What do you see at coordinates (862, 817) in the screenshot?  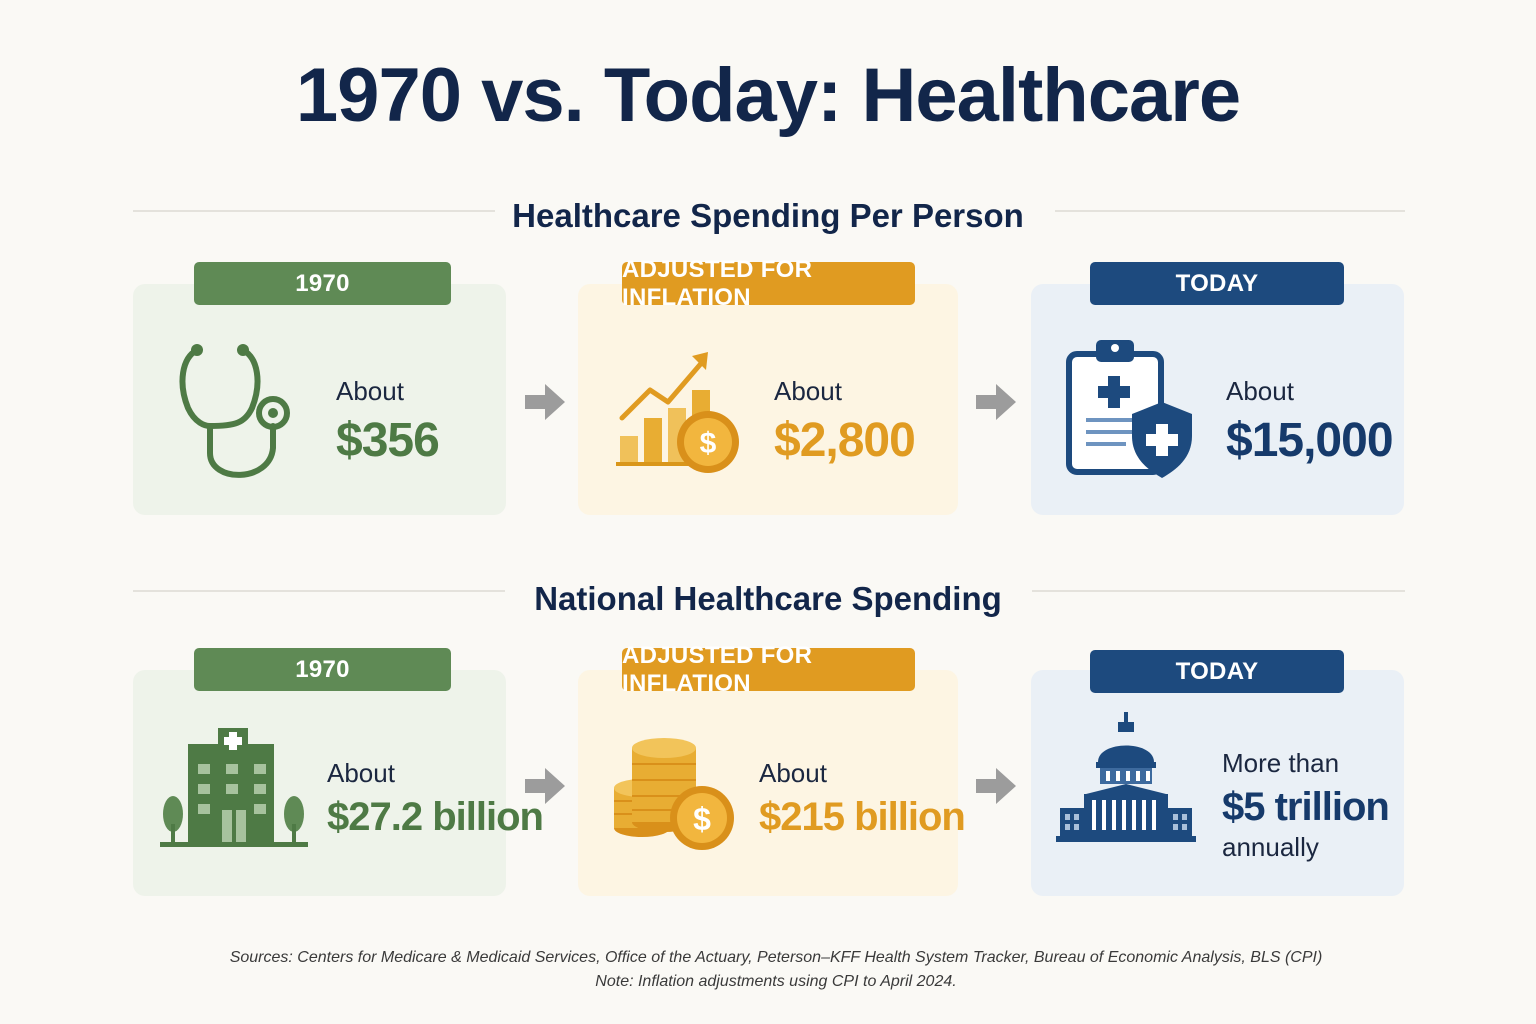 I see `value-inflation-national: $215 billion` at bounding box center [862, 817].